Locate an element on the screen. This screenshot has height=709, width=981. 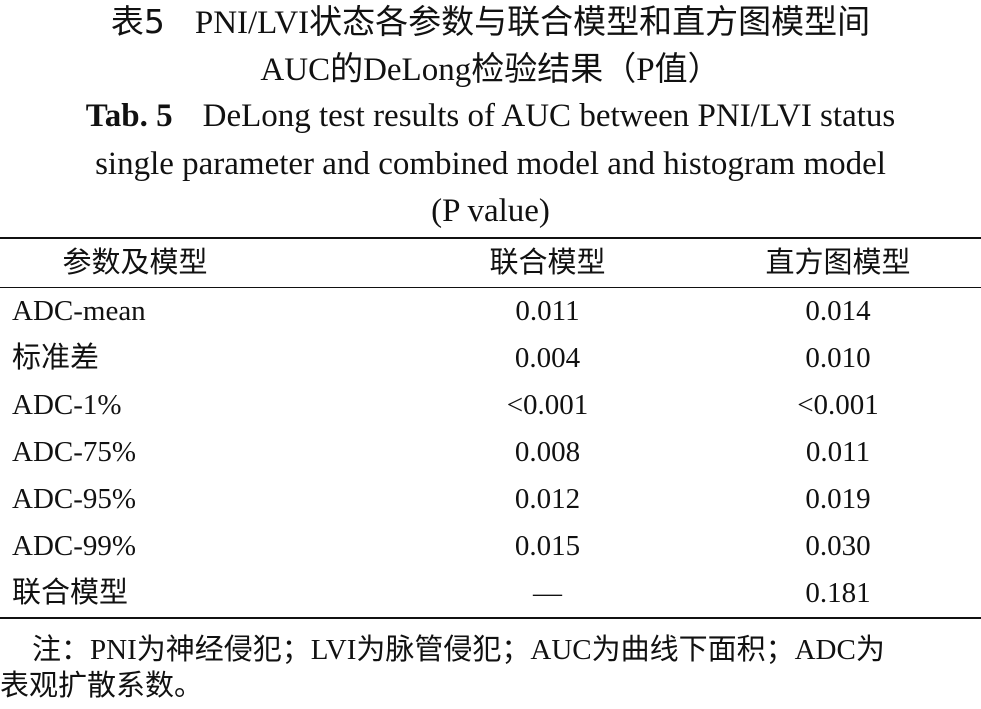
row-histogram-value: 0.011 is located at coordinates (838, 452).